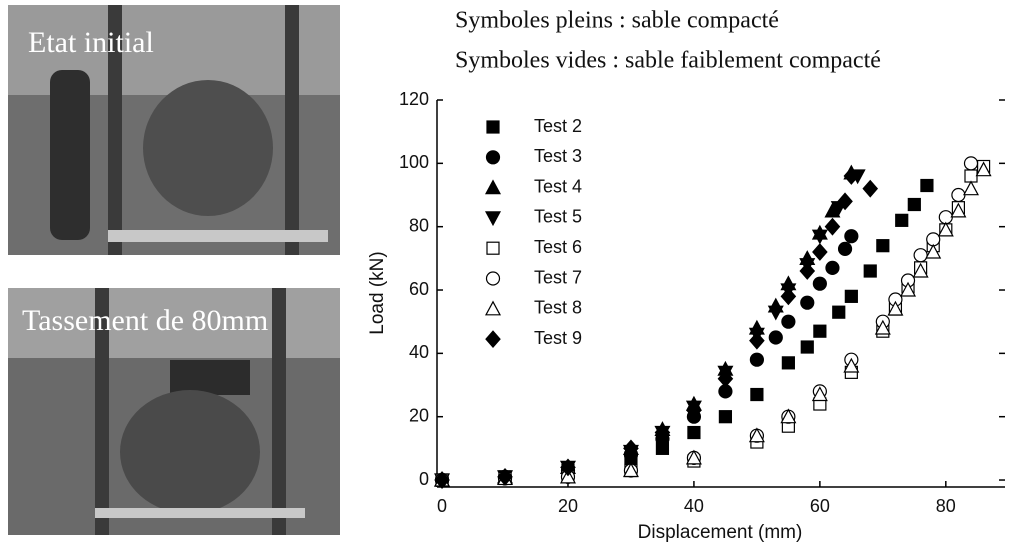  I want to click on photo-label: Tassement de 80mm, so click(145, 320).